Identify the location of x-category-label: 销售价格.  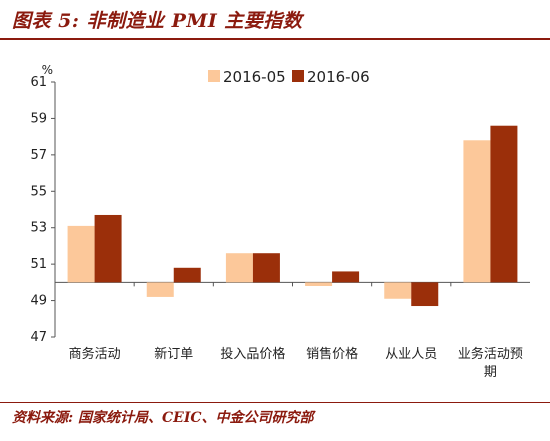
(332, 354).